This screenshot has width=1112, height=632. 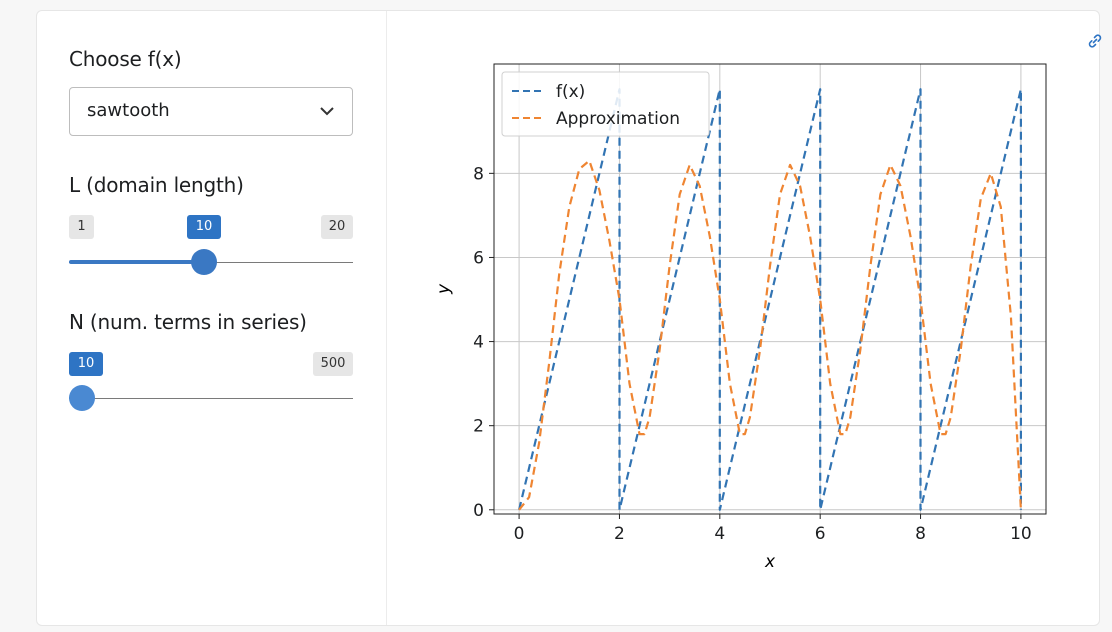 I want to click on N-max-label: 500, so click(x=333, y=364).